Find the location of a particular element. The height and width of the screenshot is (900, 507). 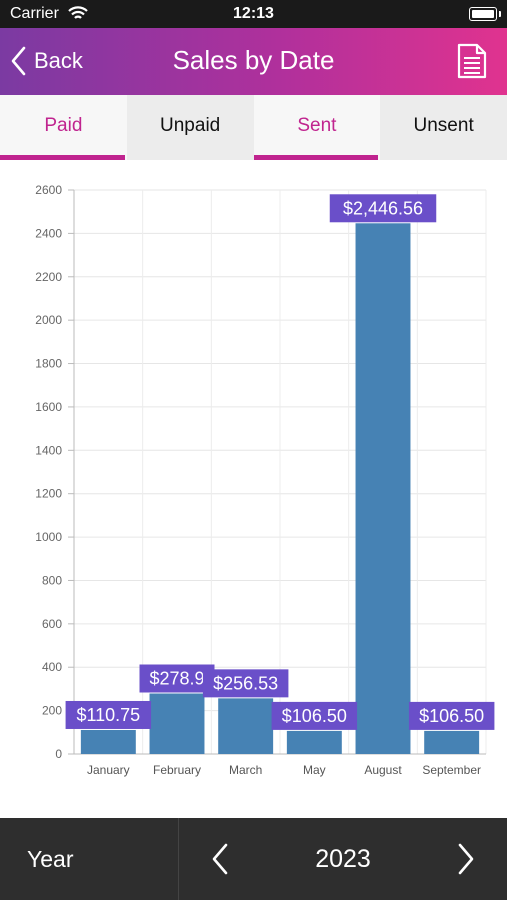

y-tick-label: 800 is located at coordinates (52, 580).